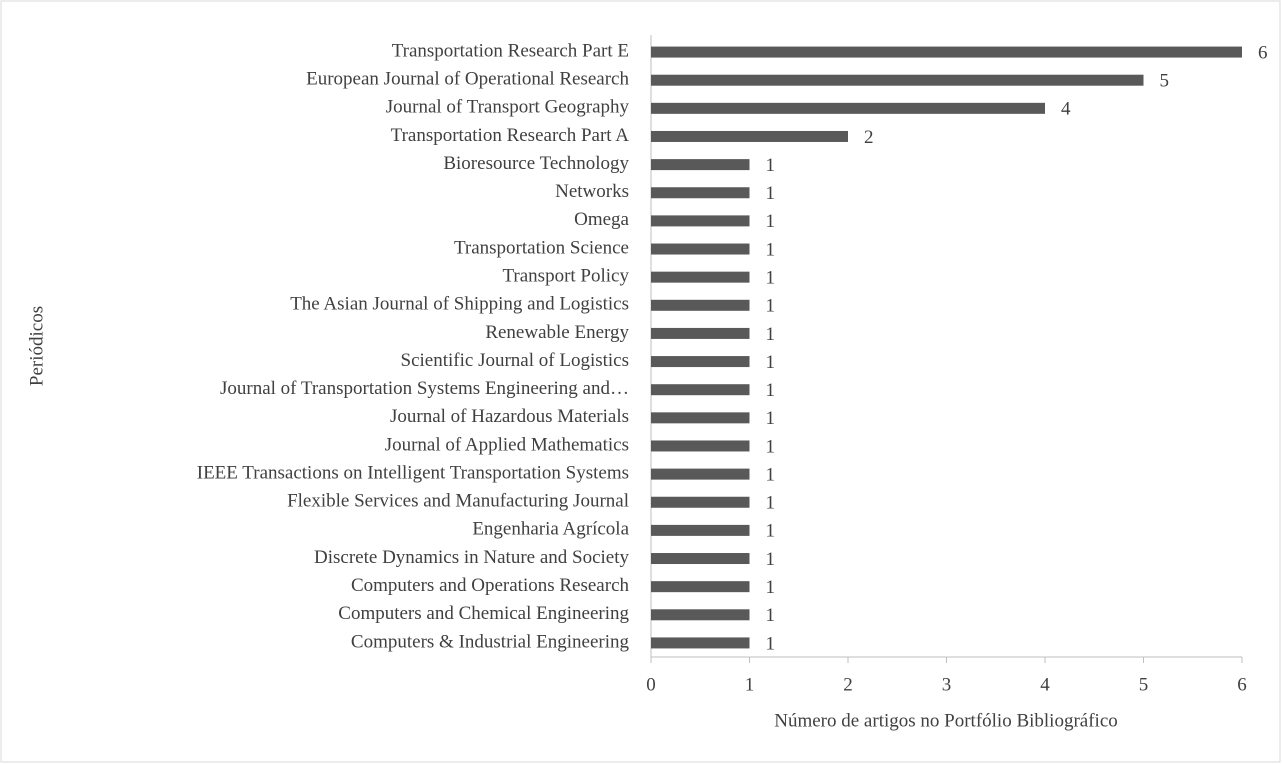 This screenshot has width=1282, height=764. What do you see at coordinates (483, 613) in the screenshot?
I see `y-tick-label: Computers and Chemical Engineering` at bounding box center [483, 613].